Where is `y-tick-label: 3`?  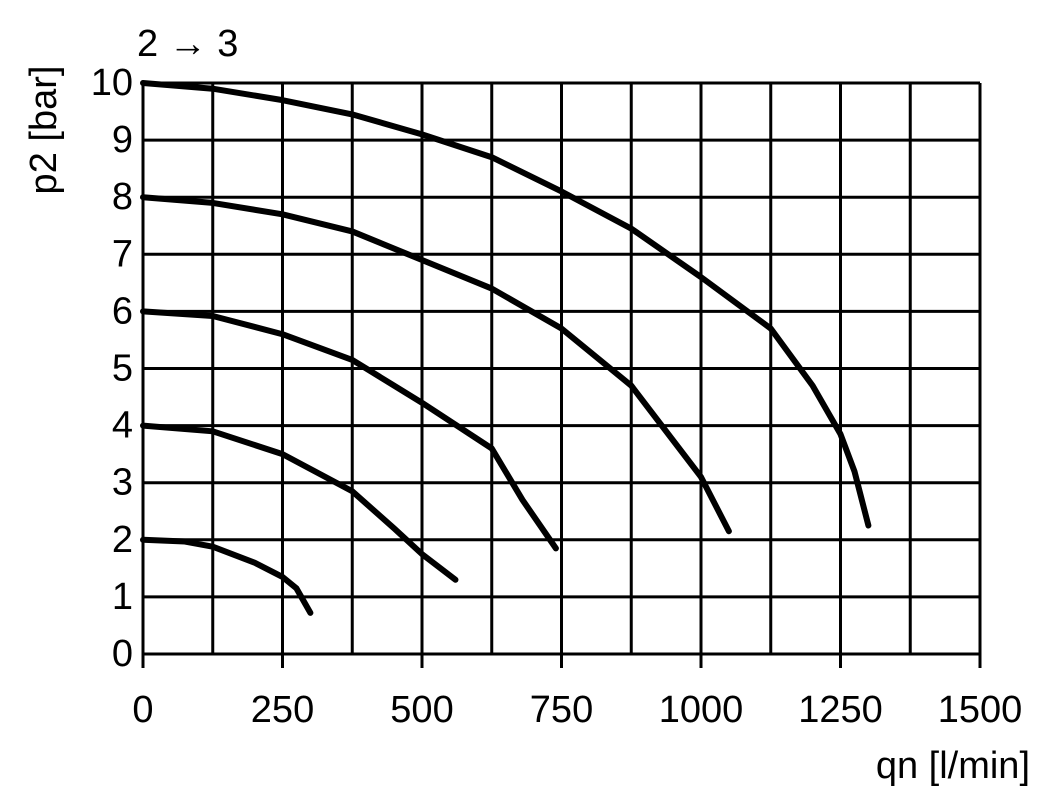
y-tick-label: 3 is located at coordinates (122, 483).